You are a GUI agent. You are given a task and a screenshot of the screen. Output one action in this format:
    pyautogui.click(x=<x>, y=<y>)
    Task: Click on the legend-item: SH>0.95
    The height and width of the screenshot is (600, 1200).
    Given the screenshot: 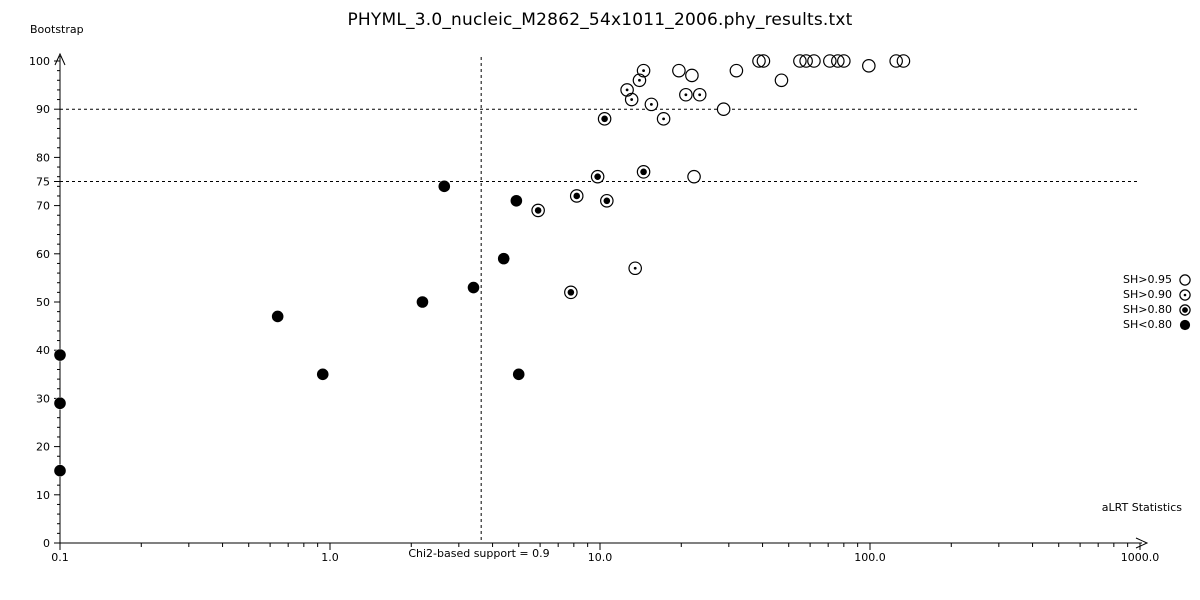 What is the action you would take?
    pyautogui.click(x=1154, y=279)
    